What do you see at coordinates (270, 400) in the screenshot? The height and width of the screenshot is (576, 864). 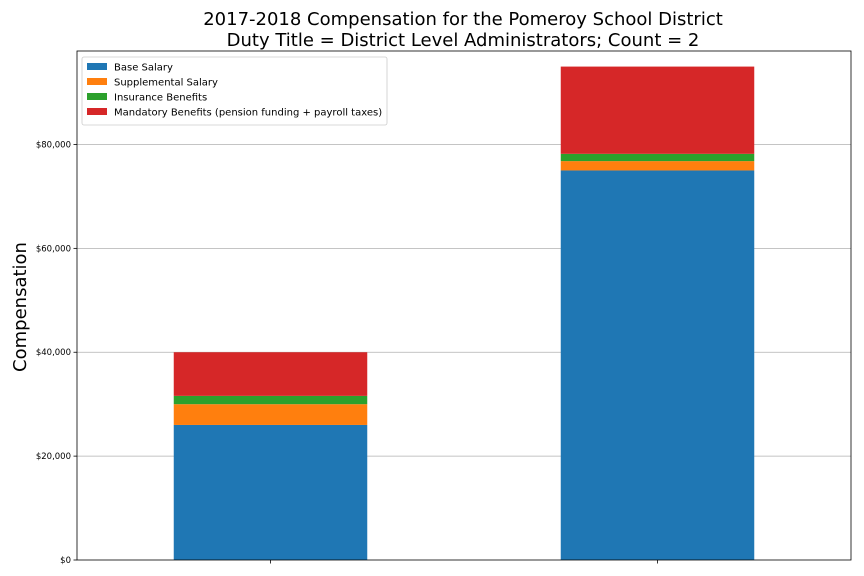 I see `bar-1-insurance-benefits` at bounding box center [270, 400].